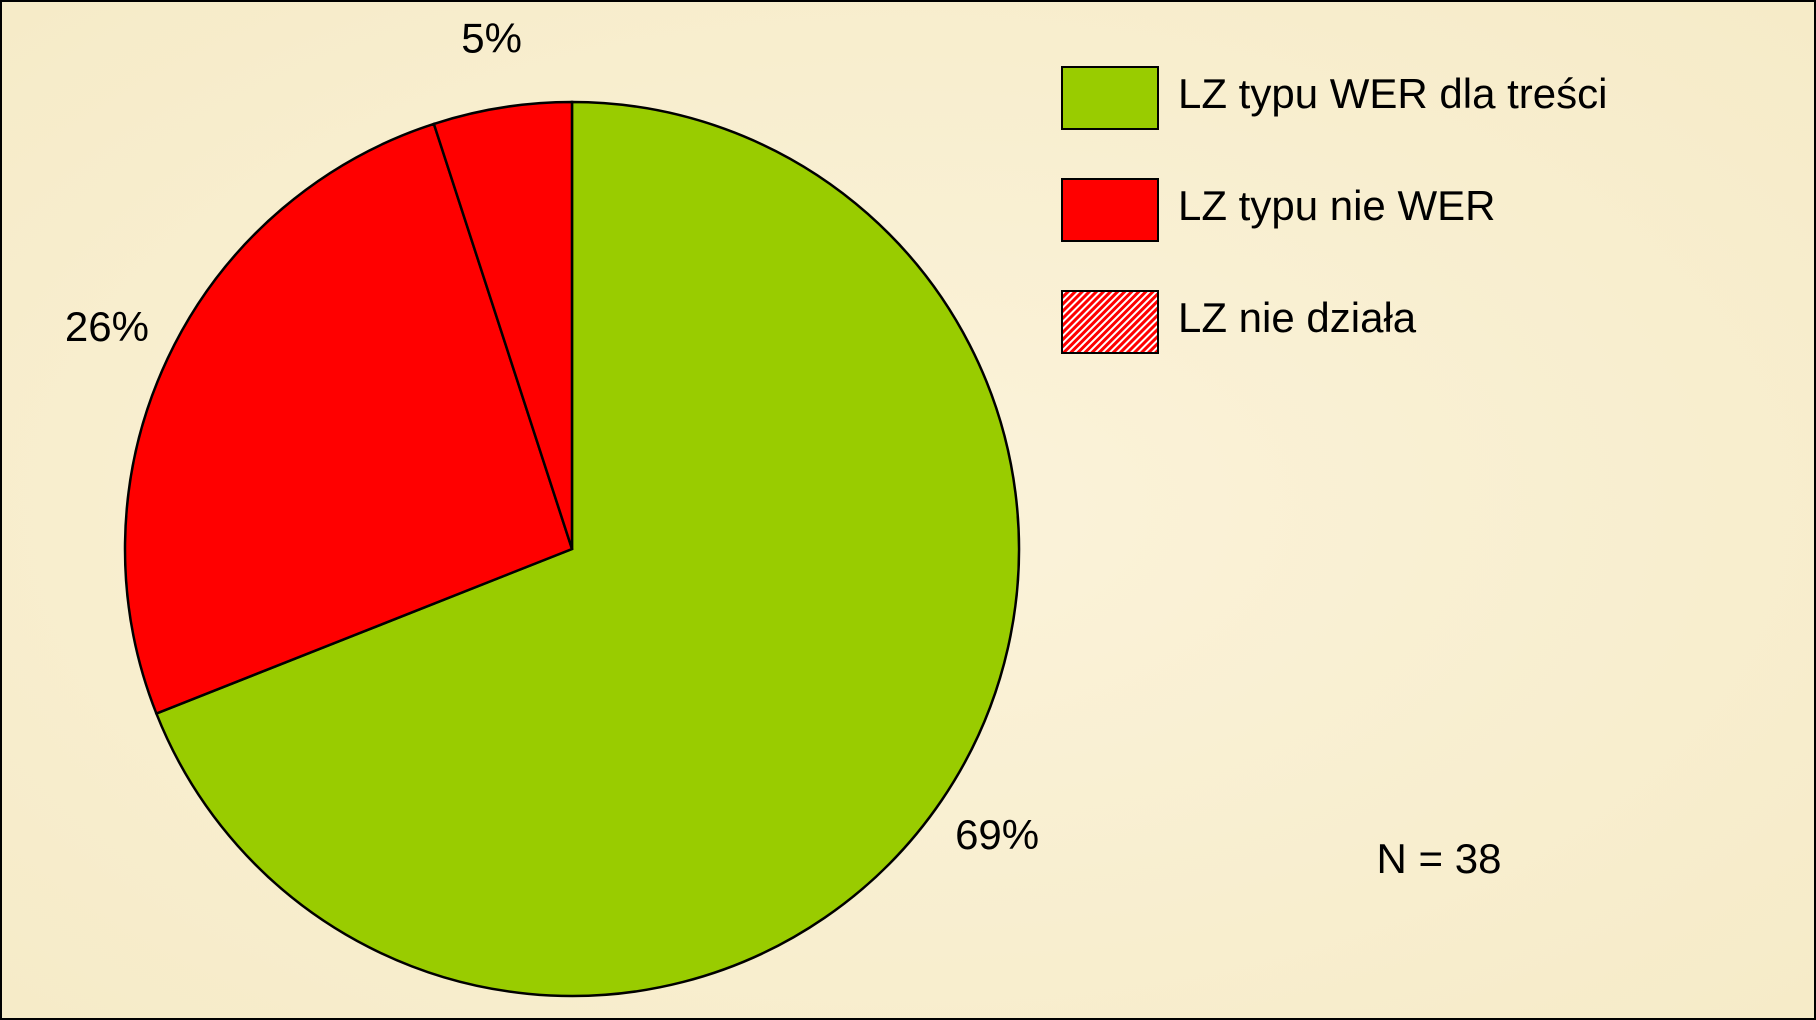 The height and width of the screenshot is (1020, 1816). Describe the element at coordinates (491, 37) in the screenshot. I see `data-label: 5%` at that location.